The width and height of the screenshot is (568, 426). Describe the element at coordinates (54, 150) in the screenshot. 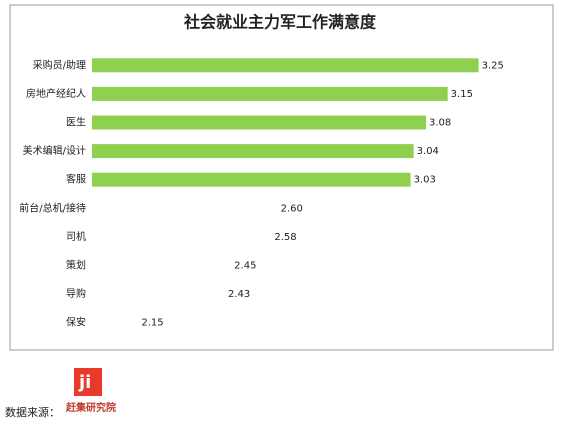

I see `y-tick-label: 美术编辑/设计` at that location.